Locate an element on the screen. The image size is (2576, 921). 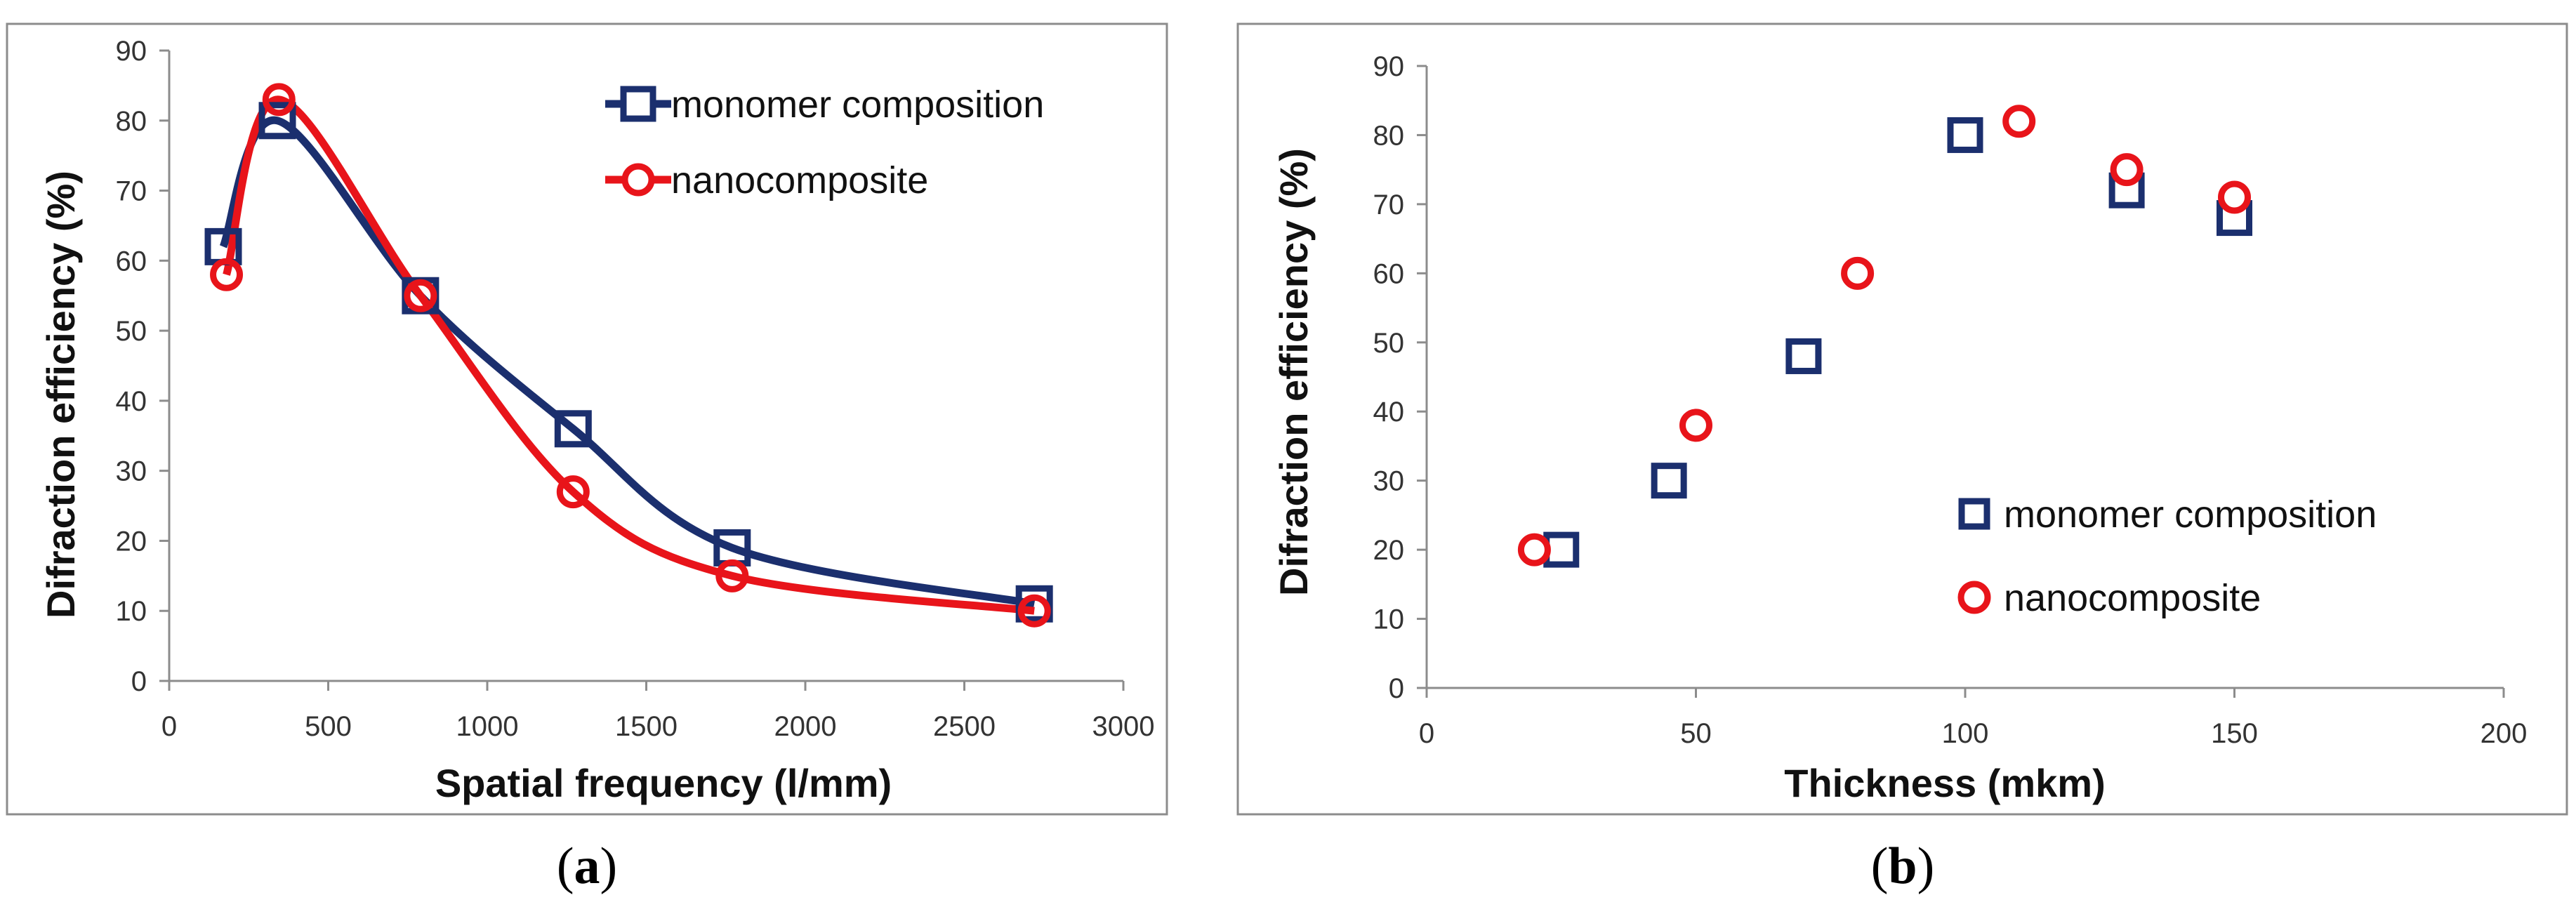
caption-a-close: ) is located at coordinates (609, 866).